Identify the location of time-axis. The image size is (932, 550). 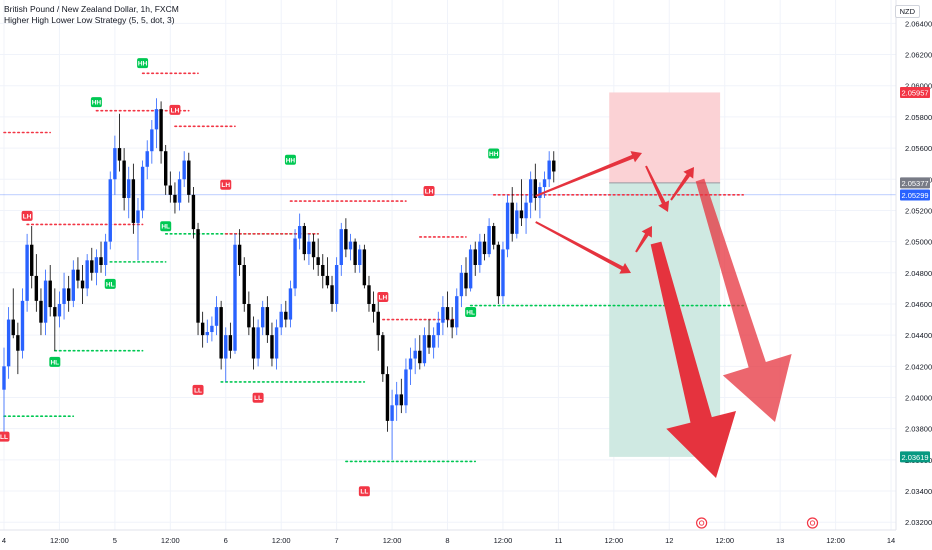
(448, 540).